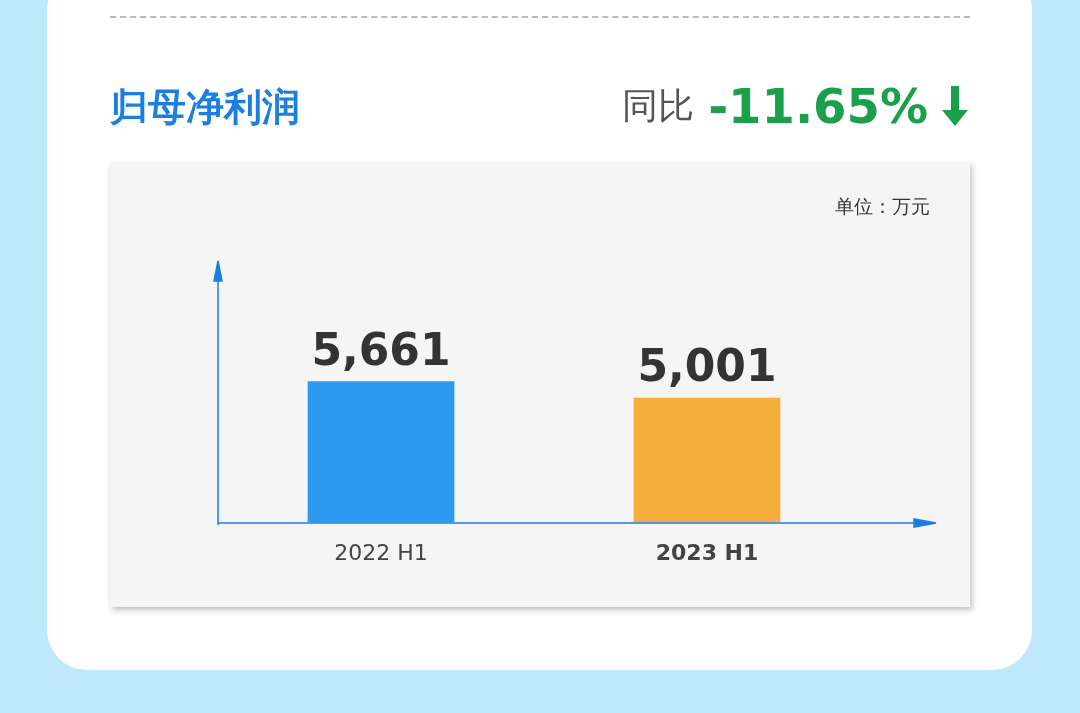  What do you see at coordinates (882, 206) in the screenshot?
I see `text: 单位：万元` at bounding box center [882, 206].